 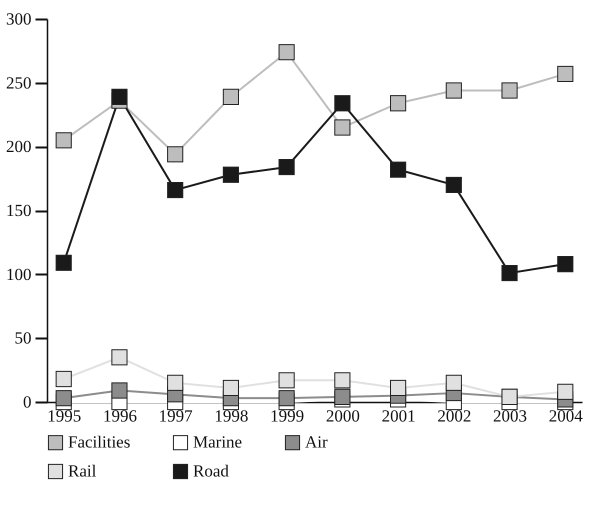 What do you see at coordinates (399, 416) in the screenshot?
I see `x-tick-label: 2001` at bounding box center [399, 416].